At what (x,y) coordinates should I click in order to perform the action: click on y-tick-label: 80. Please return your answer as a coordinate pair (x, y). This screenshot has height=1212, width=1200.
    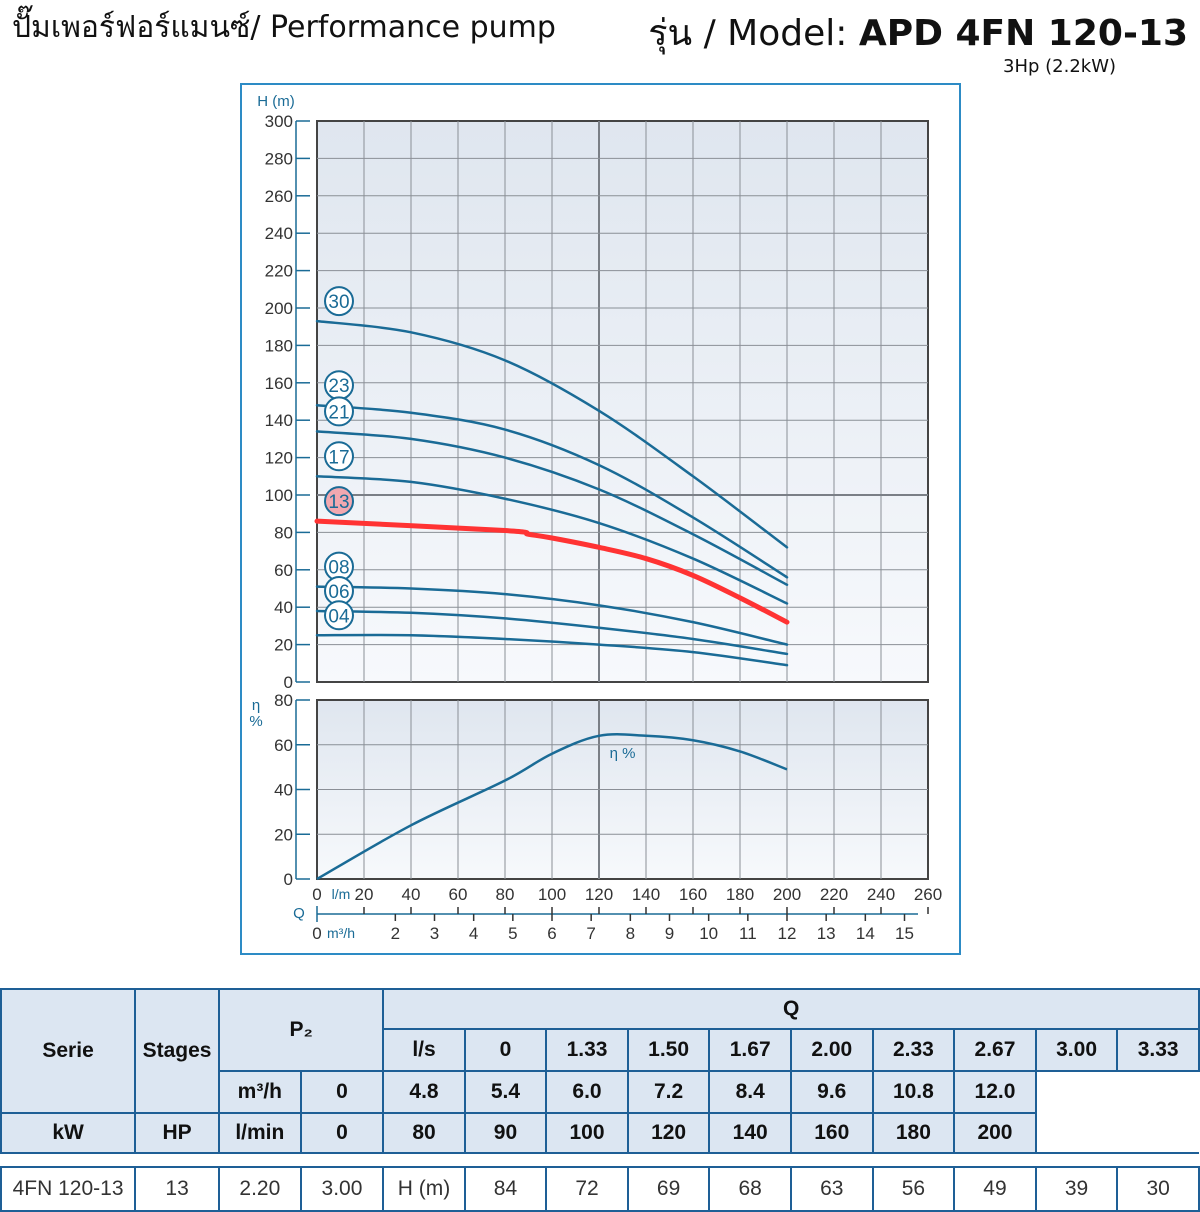
    Looking at the image, I should click on (283, 532).